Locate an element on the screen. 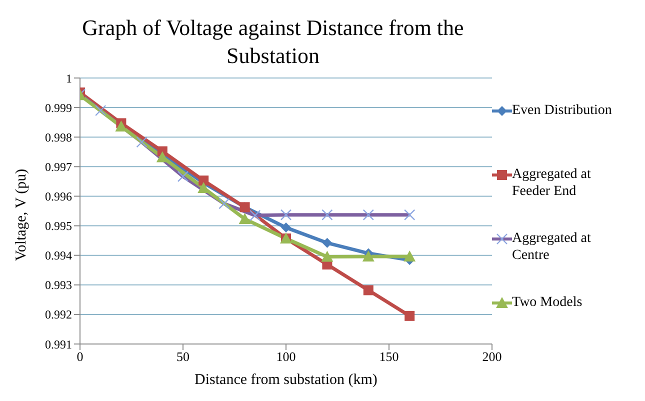 This screenshot has height=401, width=645. y-tick-label: 0.993 is located at coordinates (58, 285).